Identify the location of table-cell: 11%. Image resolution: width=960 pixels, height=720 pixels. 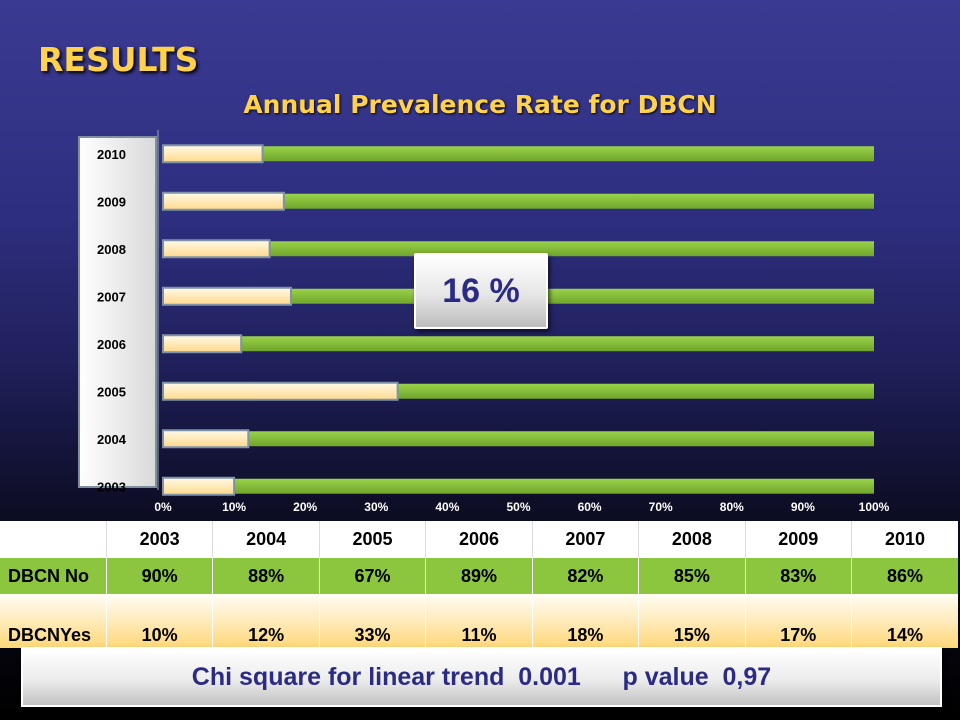
(479, 621).